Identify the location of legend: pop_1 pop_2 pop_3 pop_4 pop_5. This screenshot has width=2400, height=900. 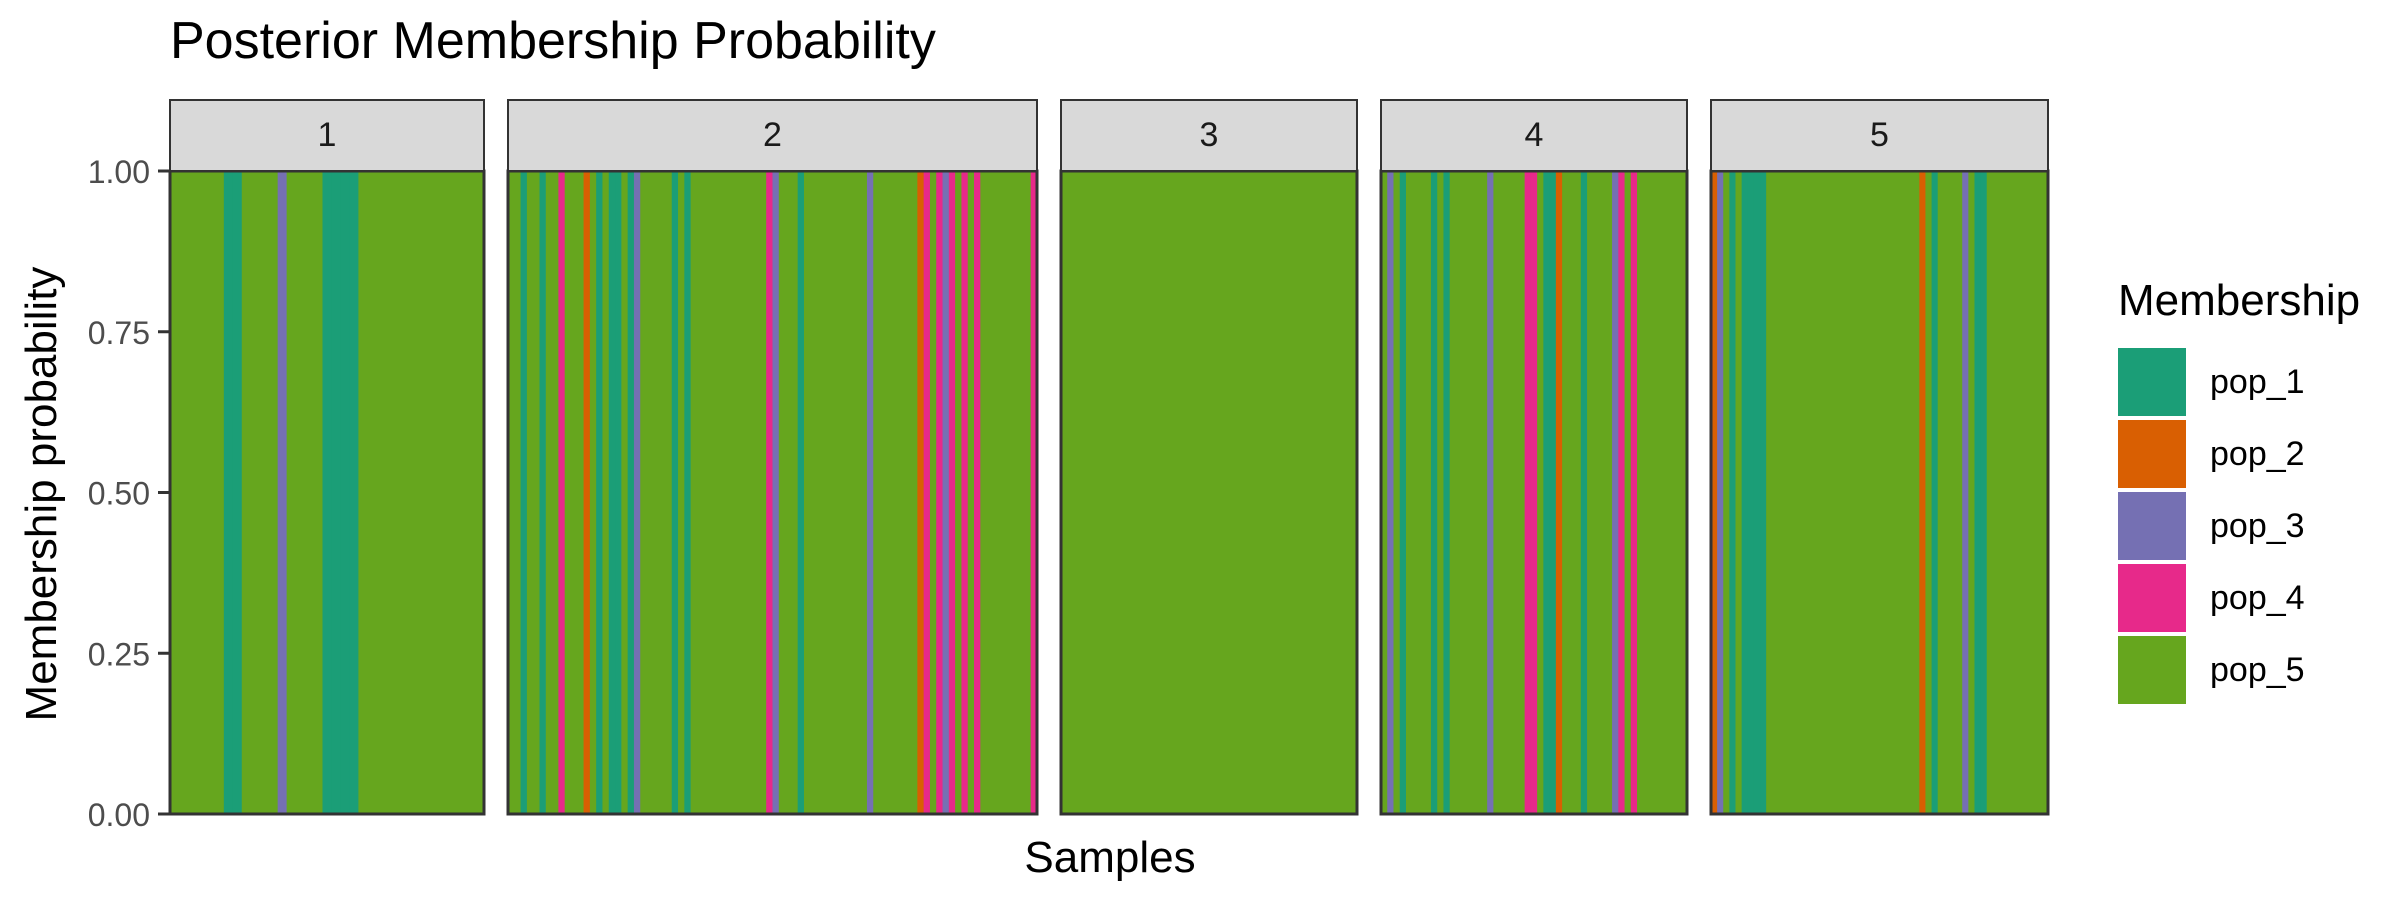
(2211, 526).